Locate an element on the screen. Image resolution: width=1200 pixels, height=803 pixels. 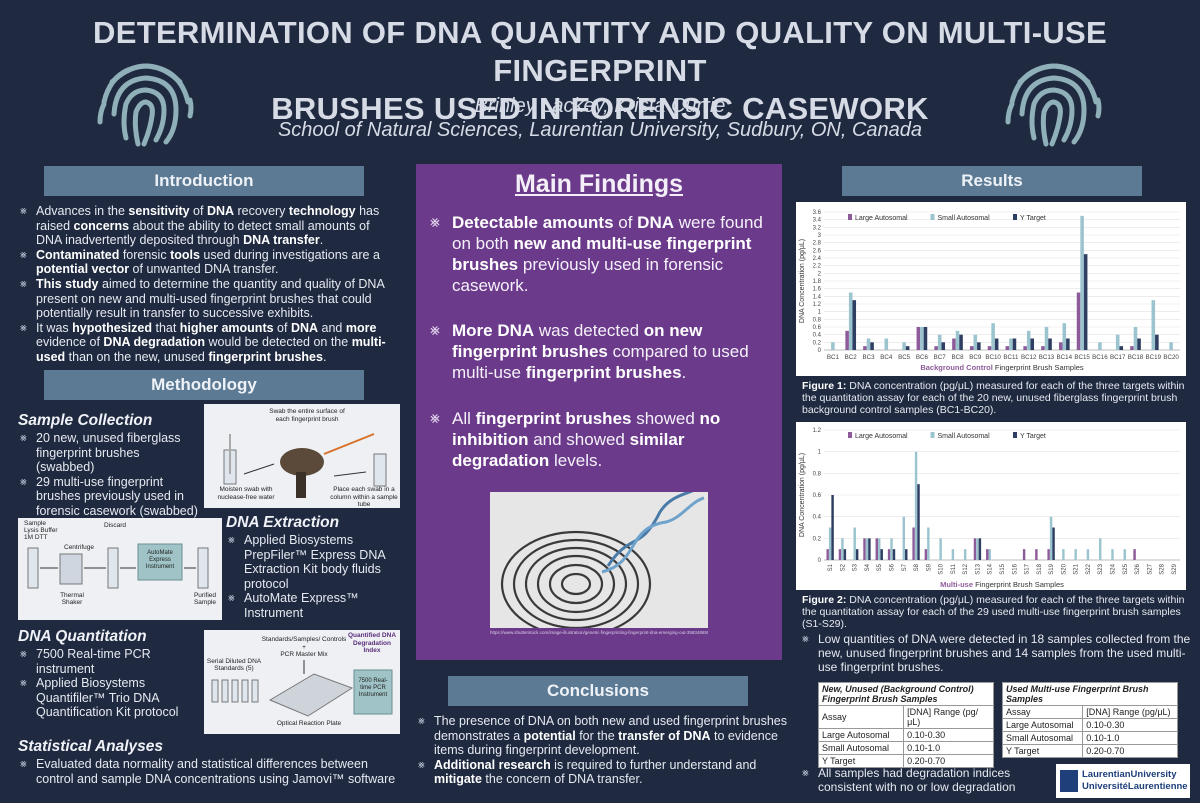
dna-extraction-item: AutoMate Express™ Instrument is located at coordinates (310, 605).